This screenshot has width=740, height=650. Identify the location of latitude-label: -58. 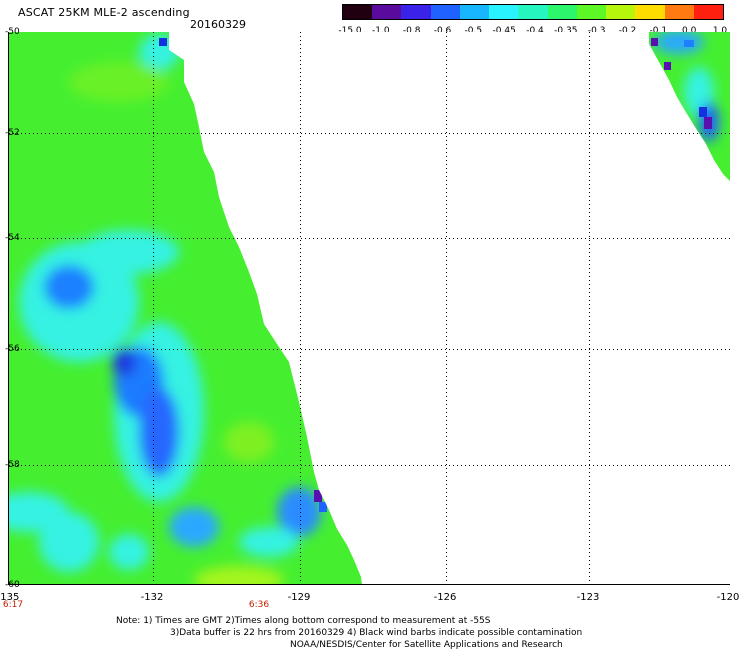
(12, 465).